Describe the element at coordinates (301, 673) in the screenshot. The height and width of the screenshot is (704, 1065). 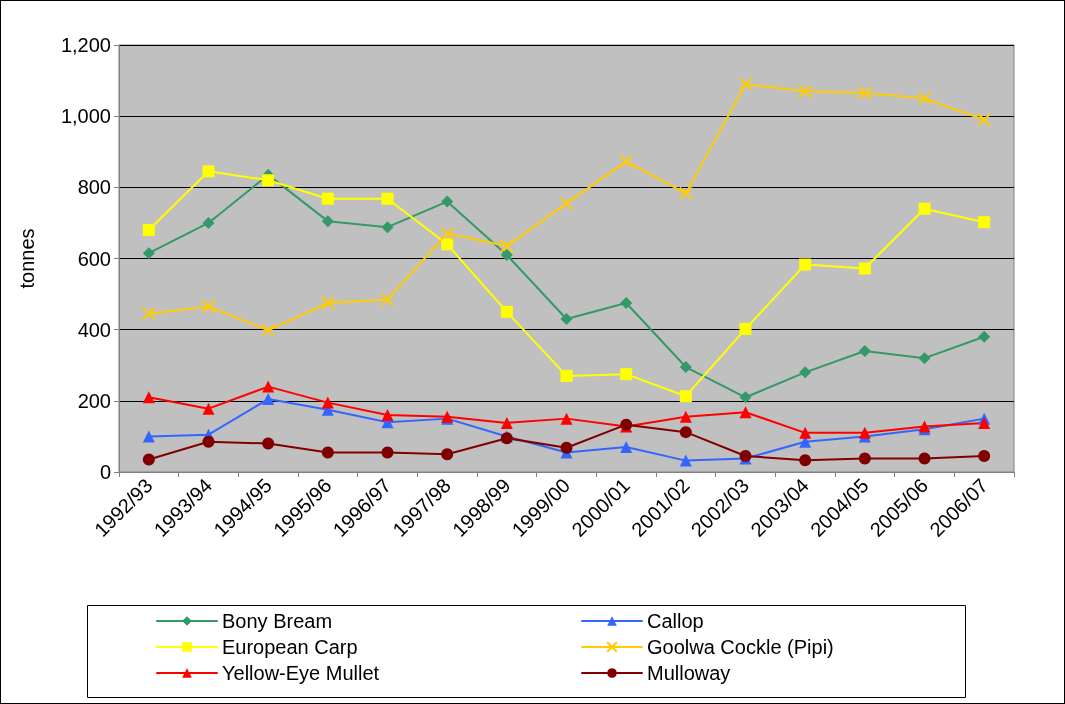
I see `legend-label: Yellow-Eye Mullet` at that location.